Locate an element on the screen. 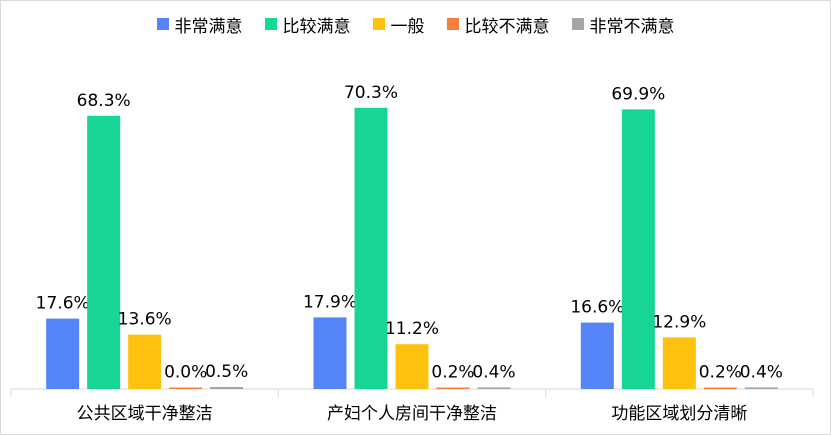  legend-label-neutral: 一般 is located at coordinates (407, 26).